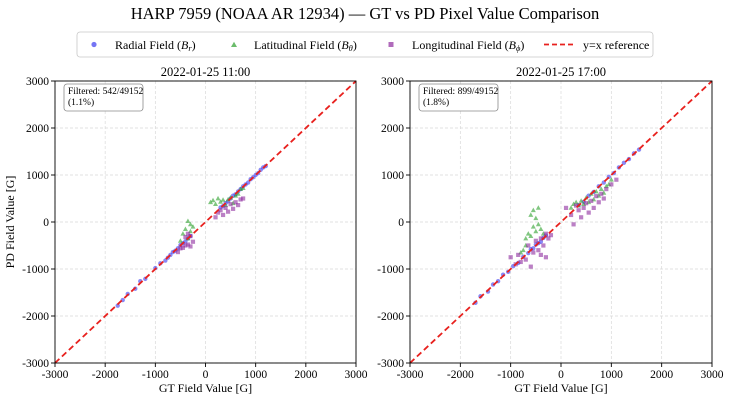  I want to click on legend-label-latitudinal: Latitudinal Field (Bθ), so click(305, 45).